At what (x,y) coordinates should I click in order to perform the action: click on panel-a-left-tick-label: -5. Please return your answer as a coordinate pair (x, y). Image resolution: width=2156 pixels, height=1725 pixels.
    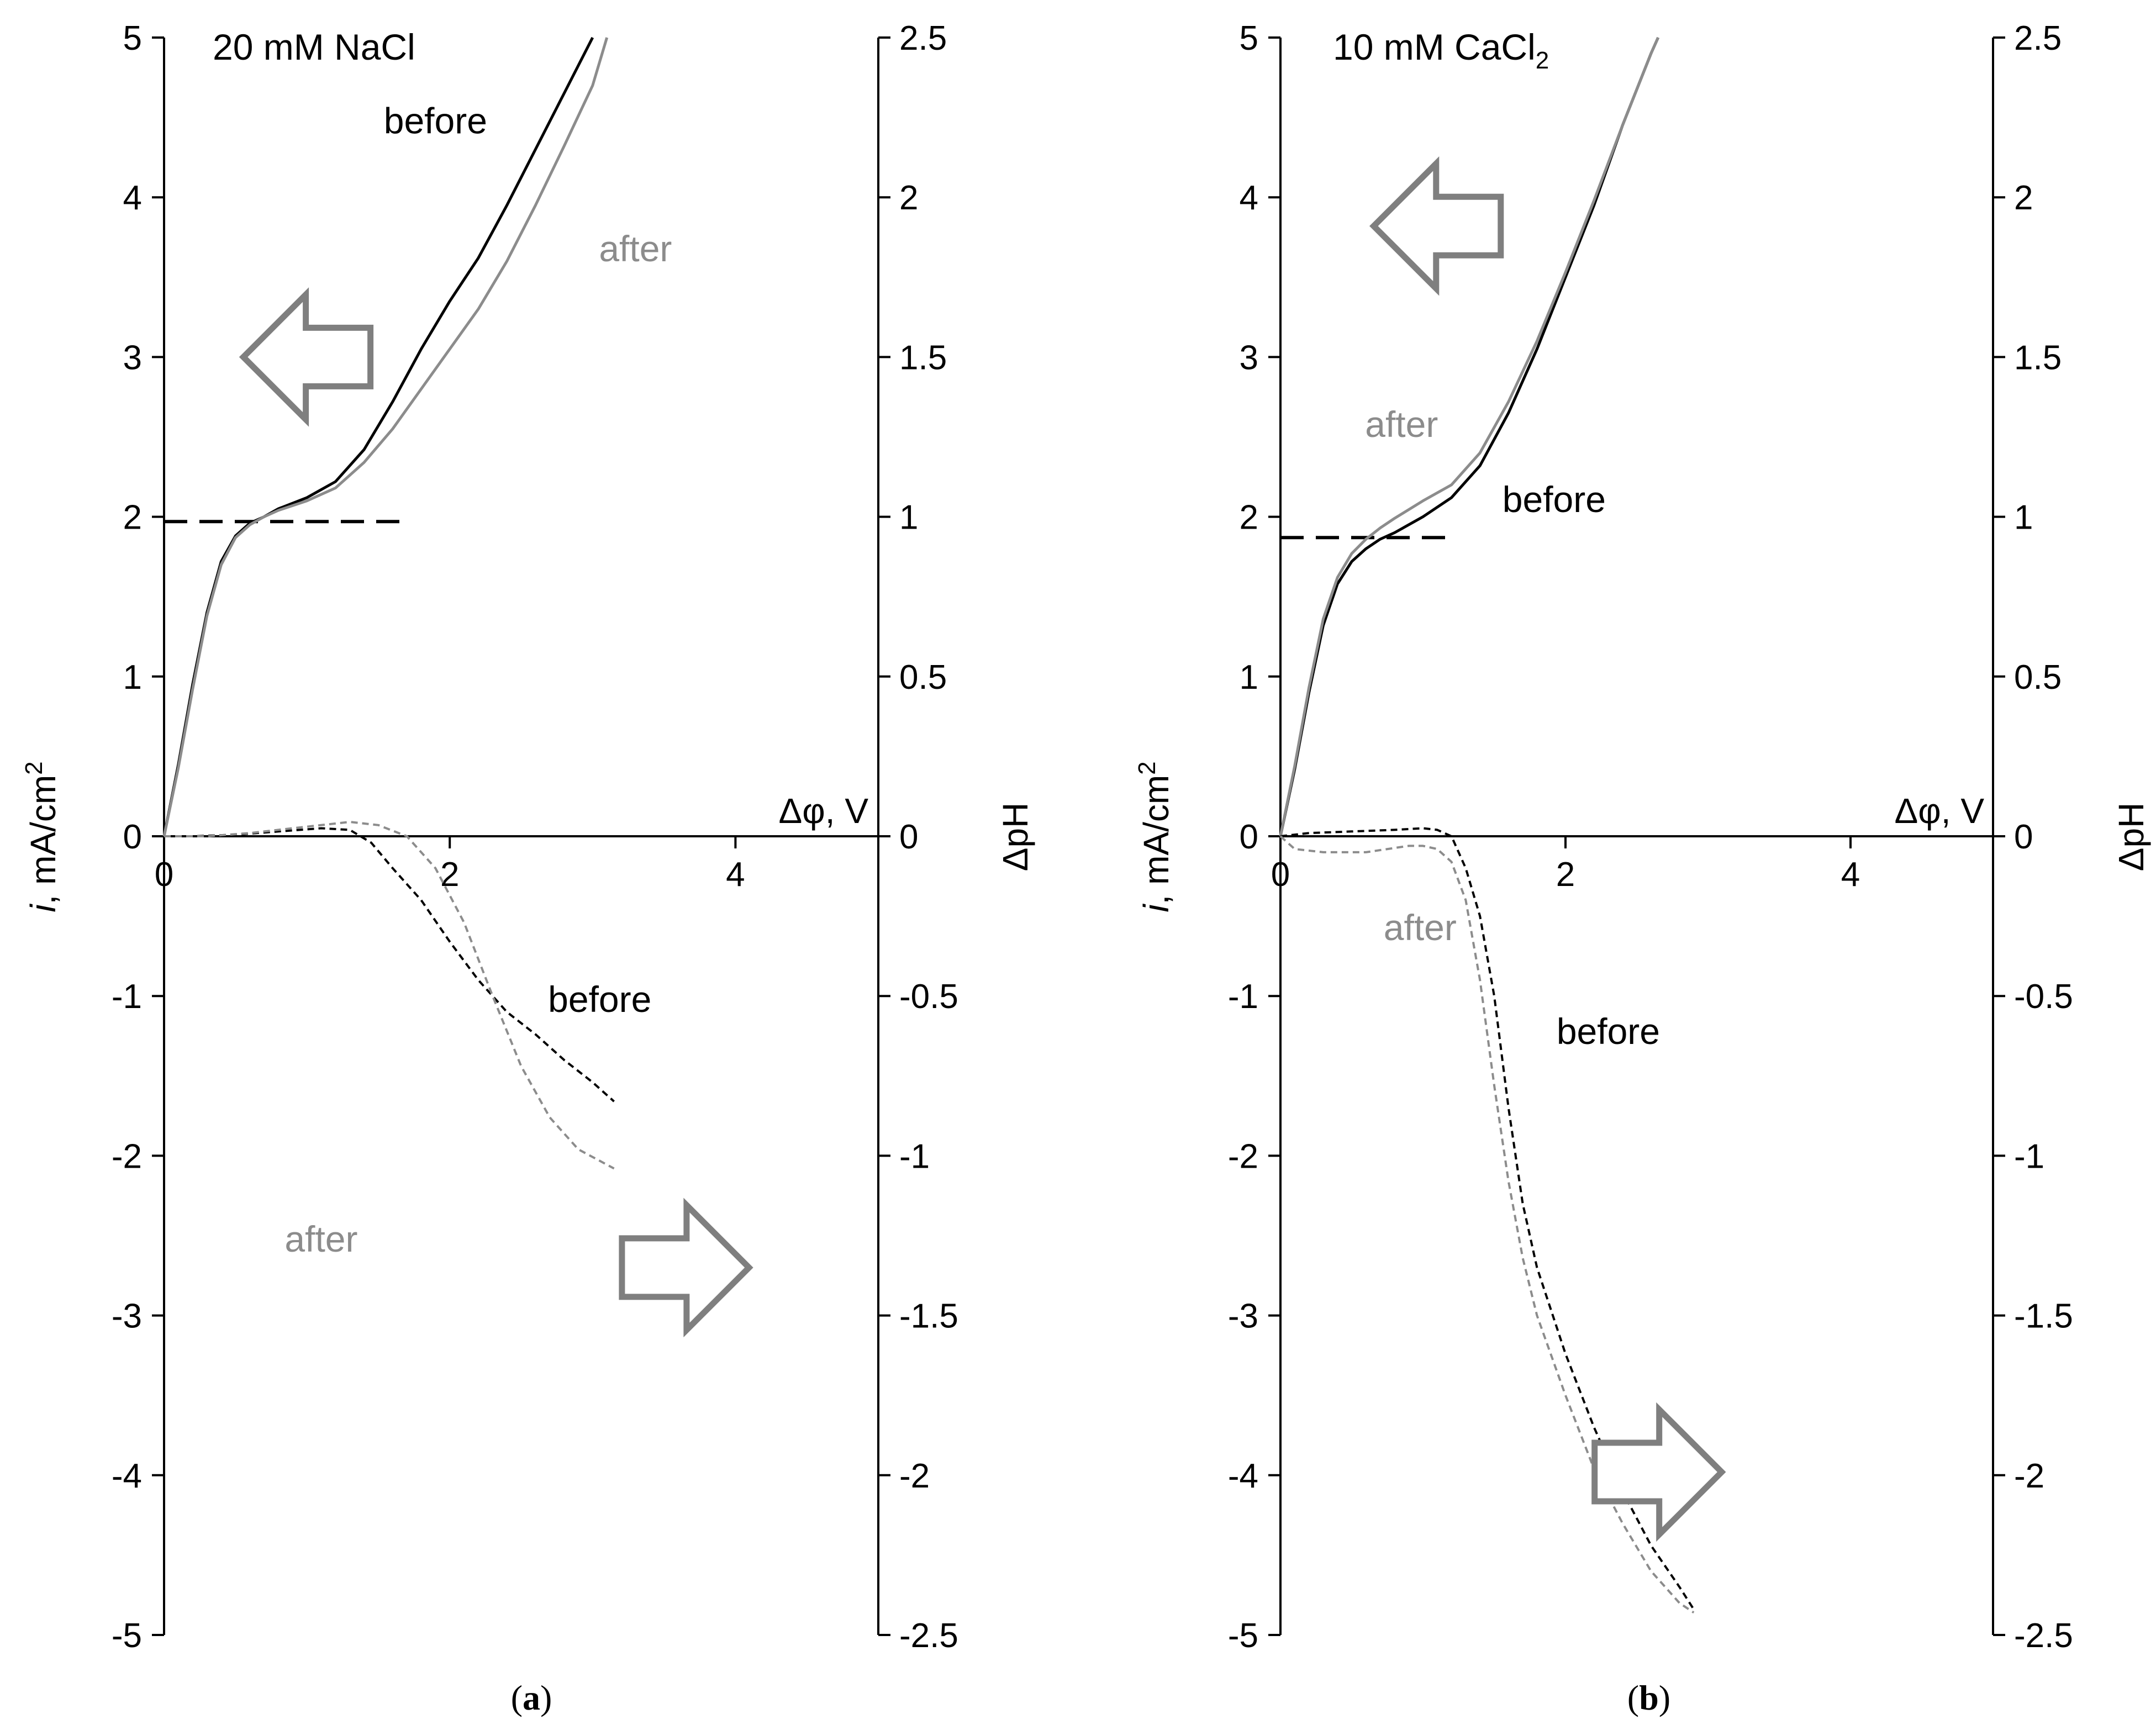
    Looking at the image, I should click on (127, 1636).